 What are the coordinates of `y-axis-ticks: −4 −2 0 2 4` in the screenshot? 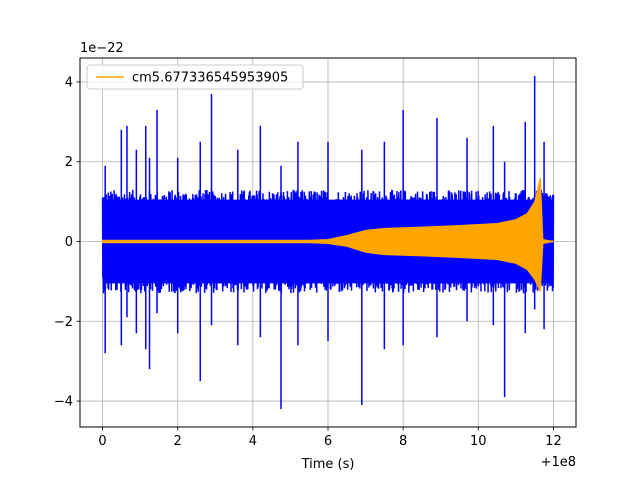 It's located at (67, 242).